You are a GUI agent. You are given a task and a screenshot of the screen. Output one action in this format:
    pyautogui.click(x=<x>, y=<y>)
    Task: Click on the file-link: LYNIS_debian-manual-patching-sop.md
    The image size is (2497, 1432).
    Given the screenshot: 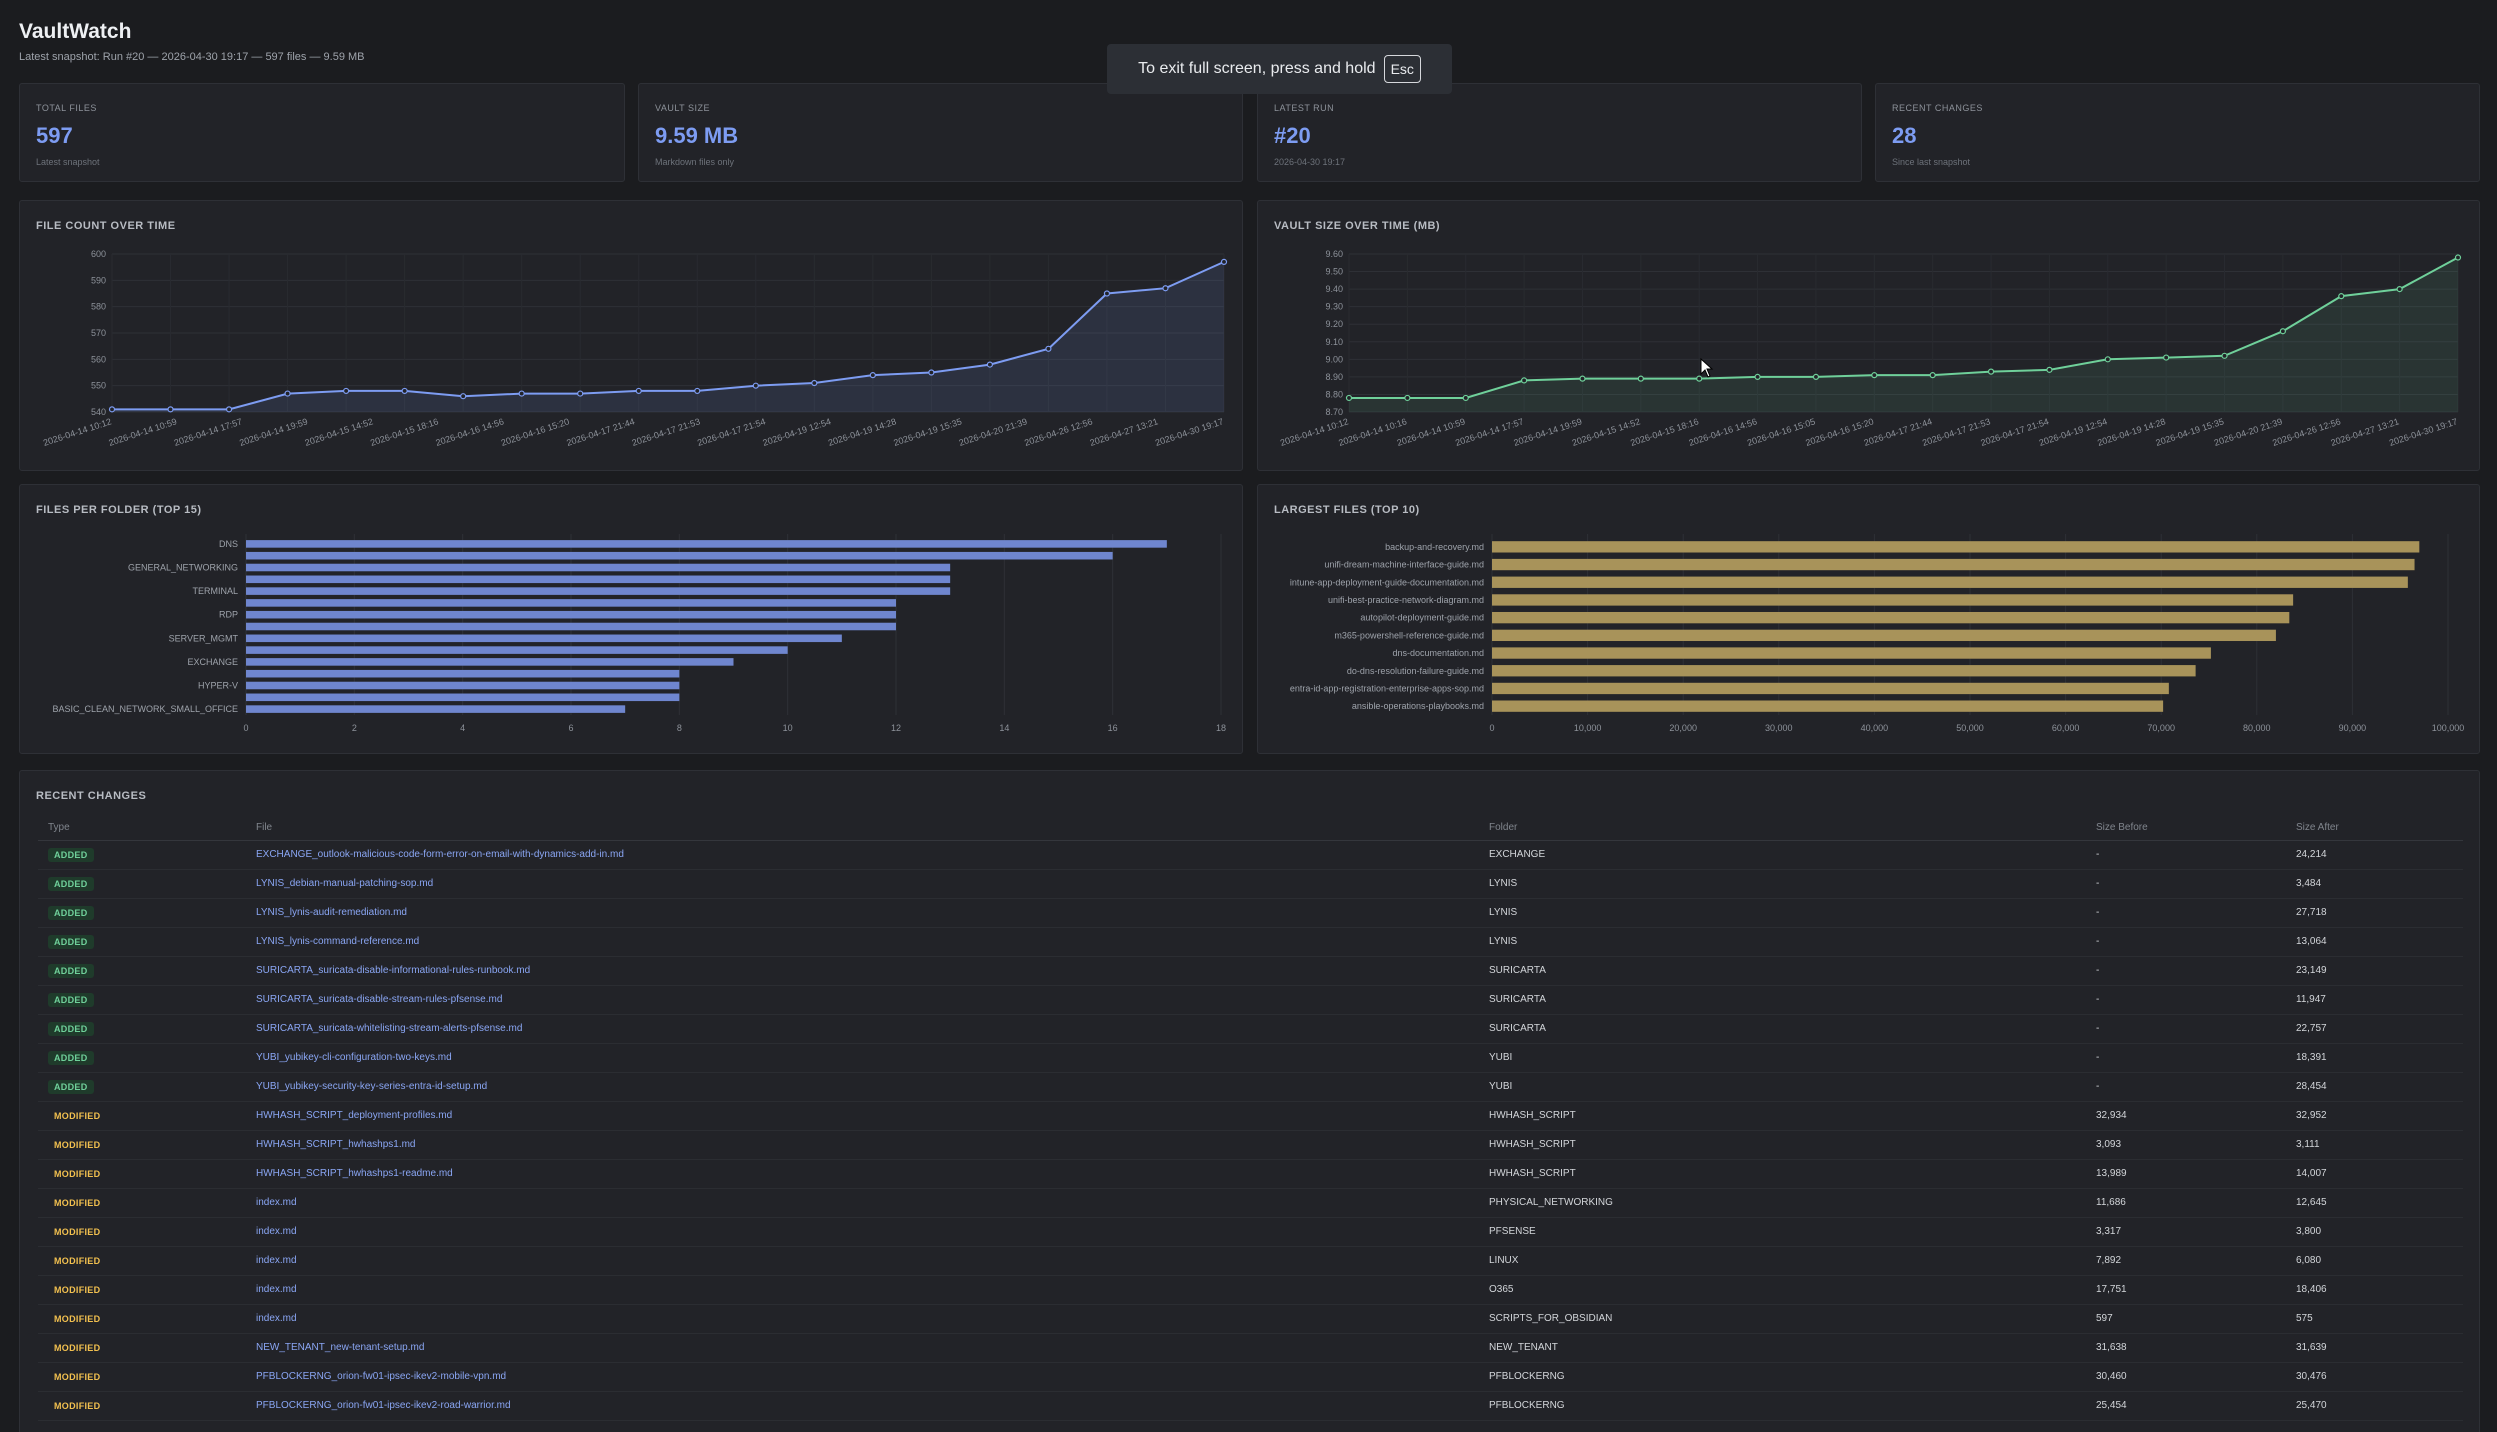 What is the action you would take?
    pyautogui.click(x=862, y=884)
    